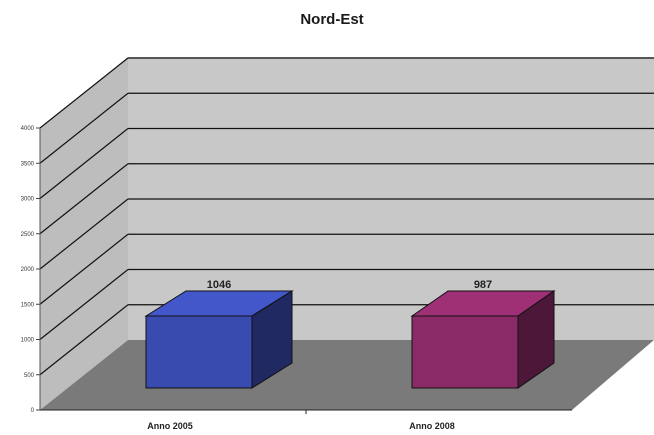 The width and height of the screenshot is (654, 435). What do you see at coordinates (28, 129) in the screenshot?
I see `y-tick-label: 4000` at bounding box center [28, 129].